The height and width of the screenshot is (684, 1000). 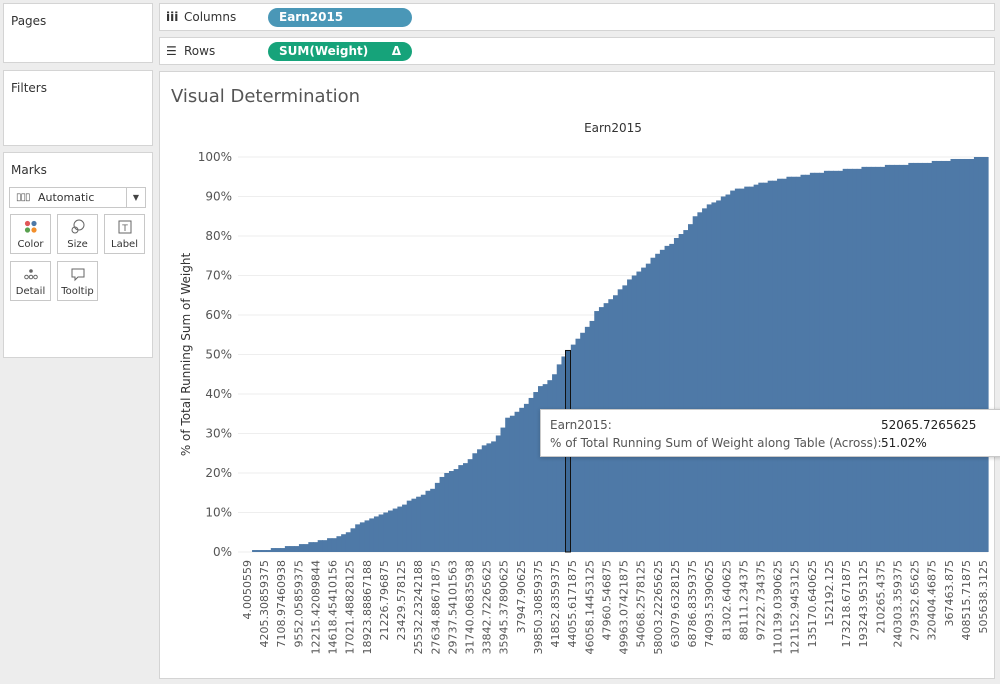 I want to click on y-tick-label: 10%, so click(x=218, y=513).